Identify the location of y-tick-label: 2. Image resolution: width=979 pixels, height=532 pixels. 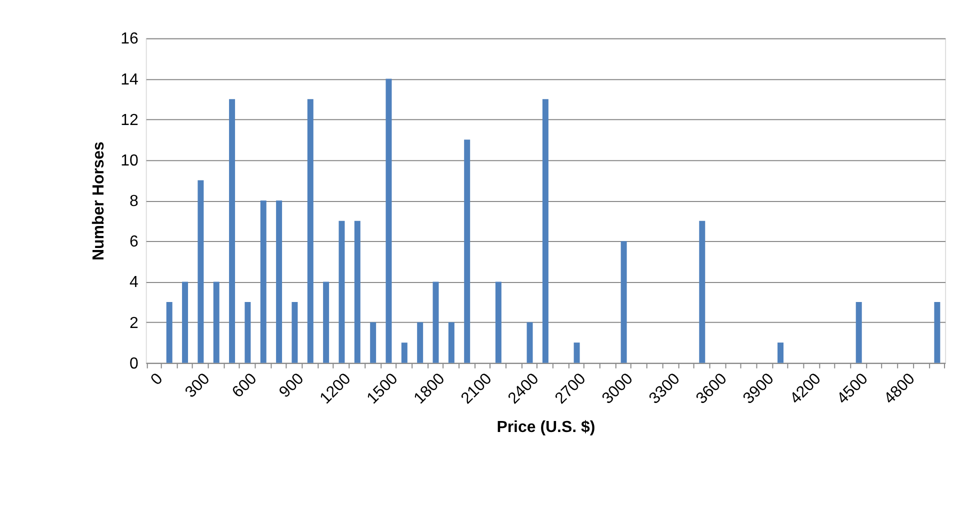
(133, 323).